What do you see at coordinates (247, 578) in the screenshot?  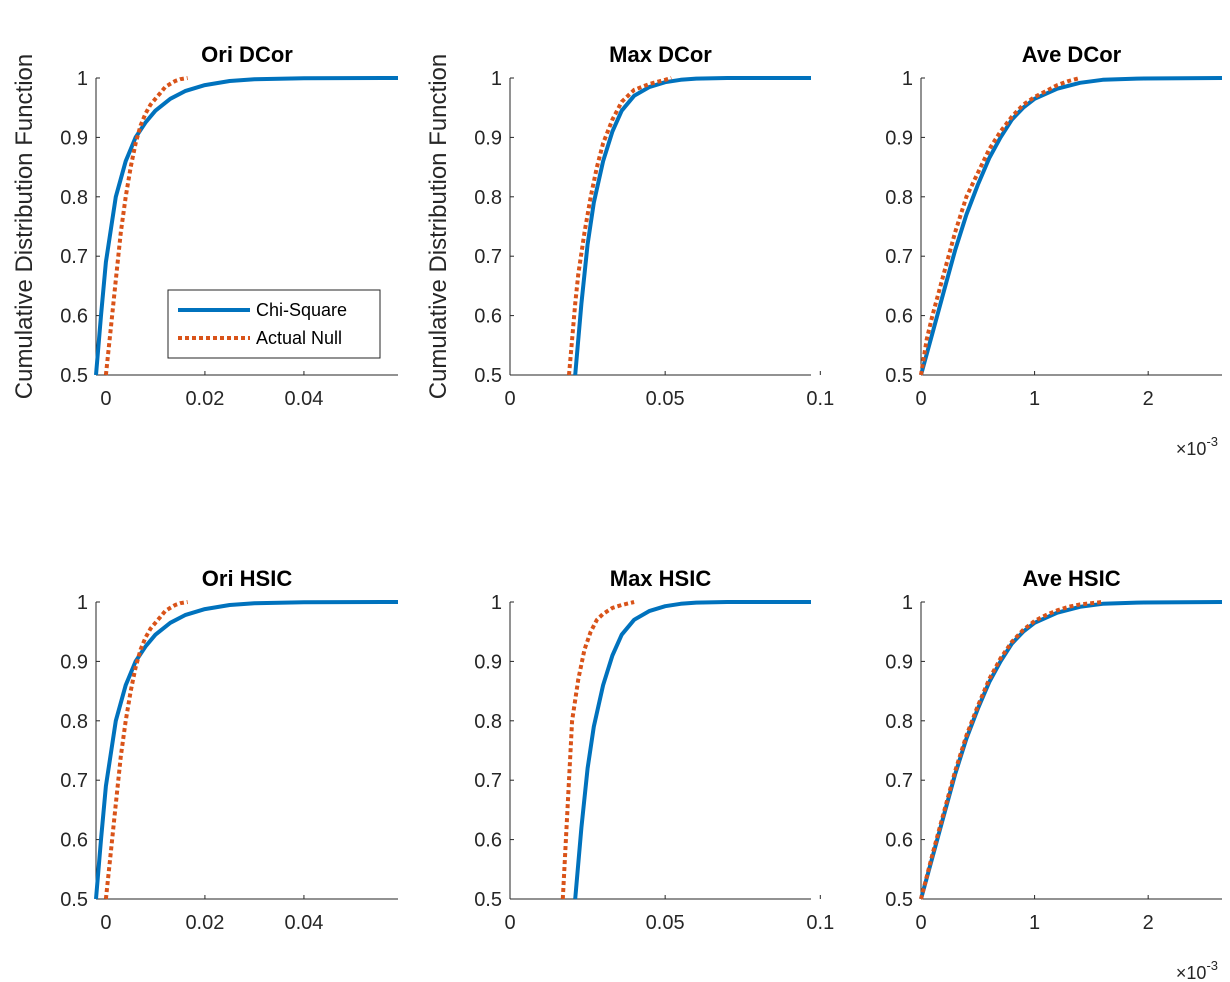 I see `panel-title: Ori HSIC` at bounding box center [247, 578].